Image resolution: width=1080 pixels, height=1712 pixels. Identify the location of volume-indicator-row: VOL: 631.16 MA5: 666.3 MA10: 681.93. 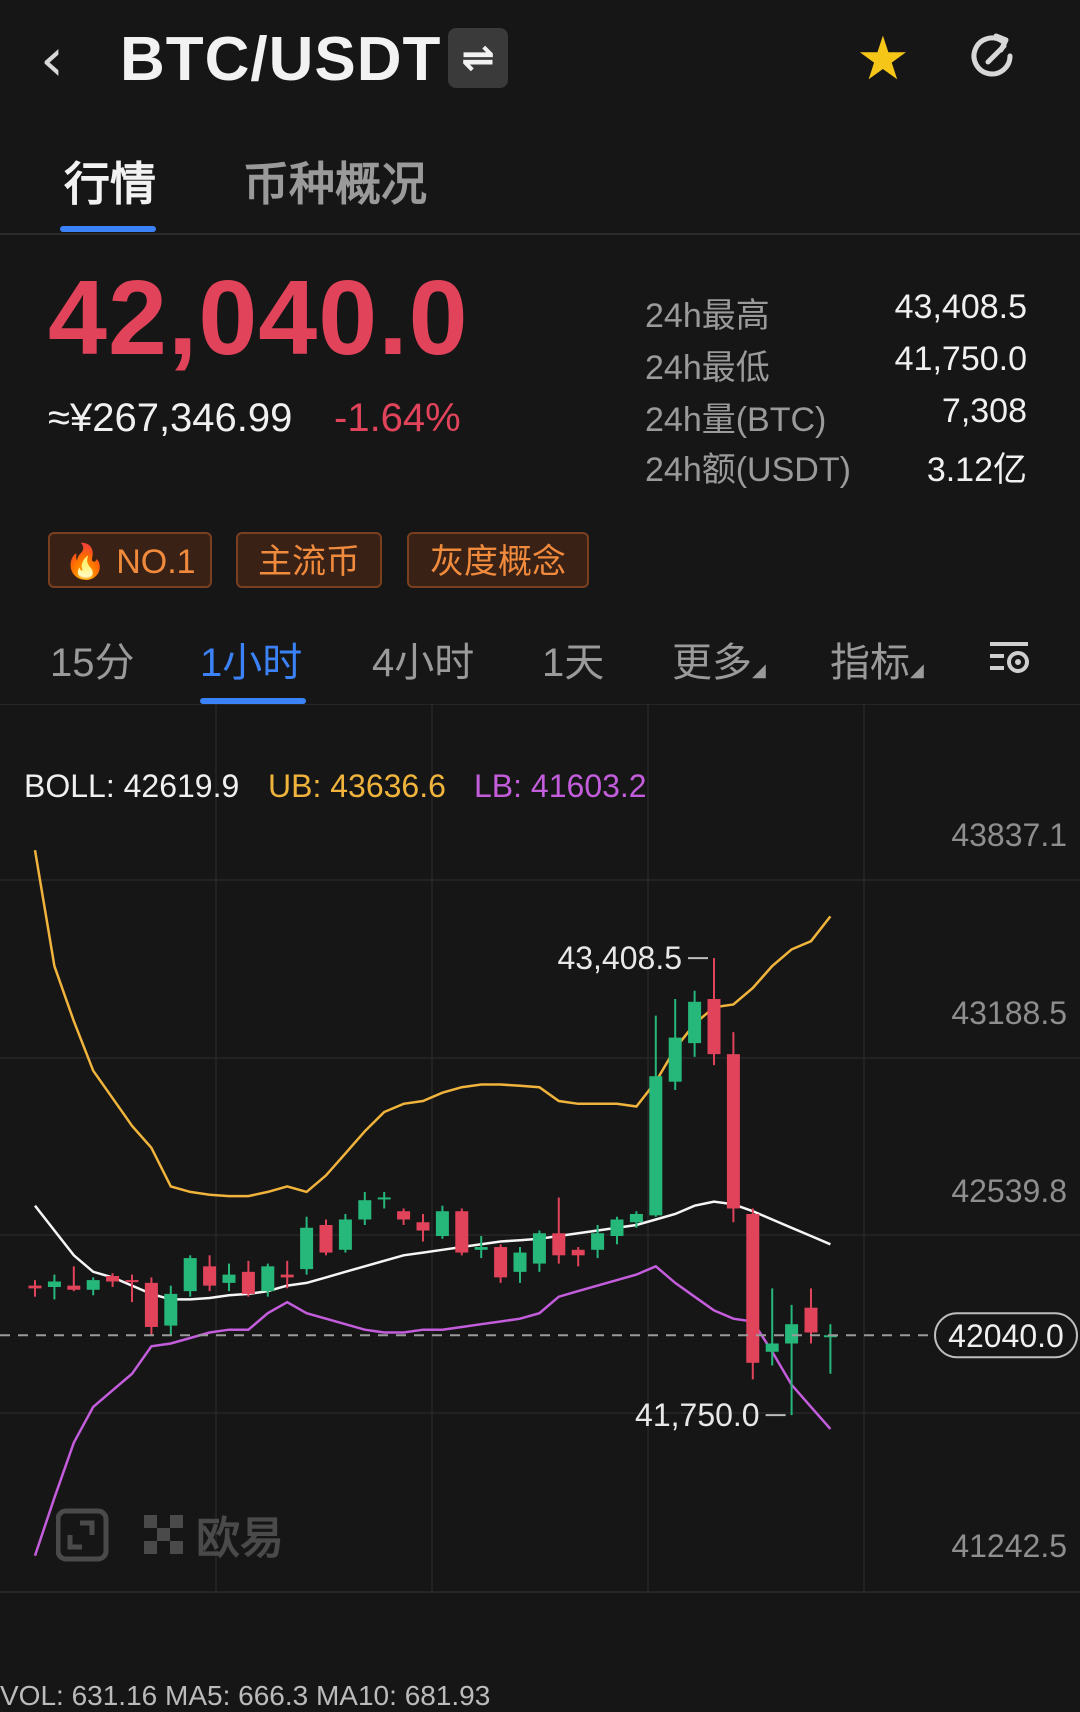
(245, 1695).